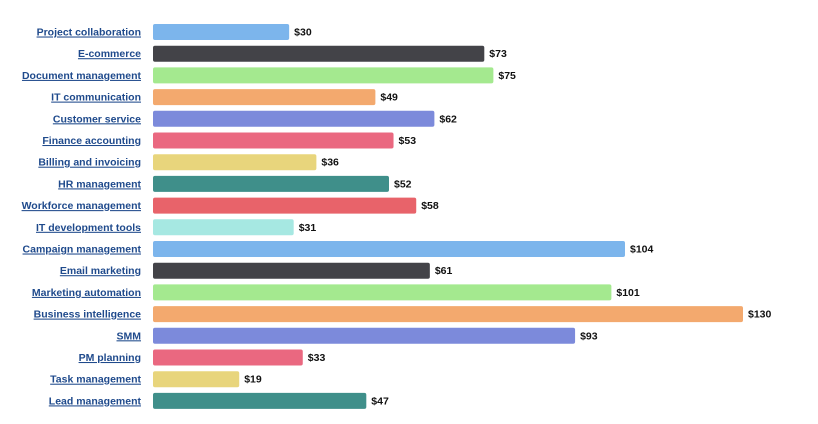  What do you see at coordinates (498, 54) in the screenshot?
I see `value-label: $73` at bounding box center [498, 54].